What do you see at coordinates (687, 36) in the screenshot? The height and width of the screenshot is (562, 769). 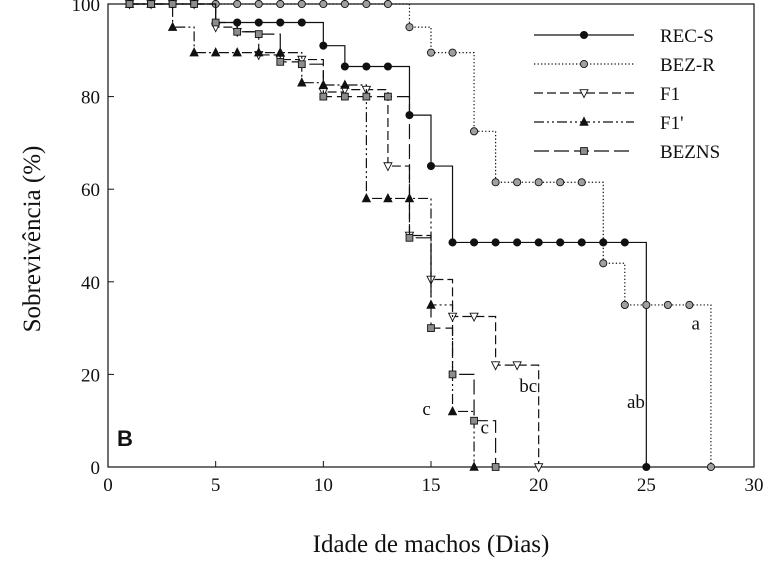 I see `legend-label: REC-S` at bounding box center [687, 36].